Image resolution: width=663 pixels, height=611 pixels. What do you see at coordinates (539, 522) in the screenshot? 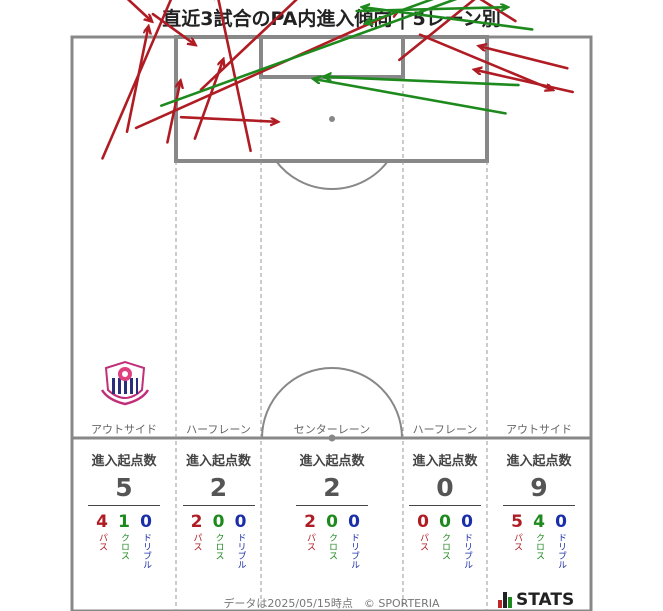
I see `cross-count: 4` at bounding box center [539, 522].